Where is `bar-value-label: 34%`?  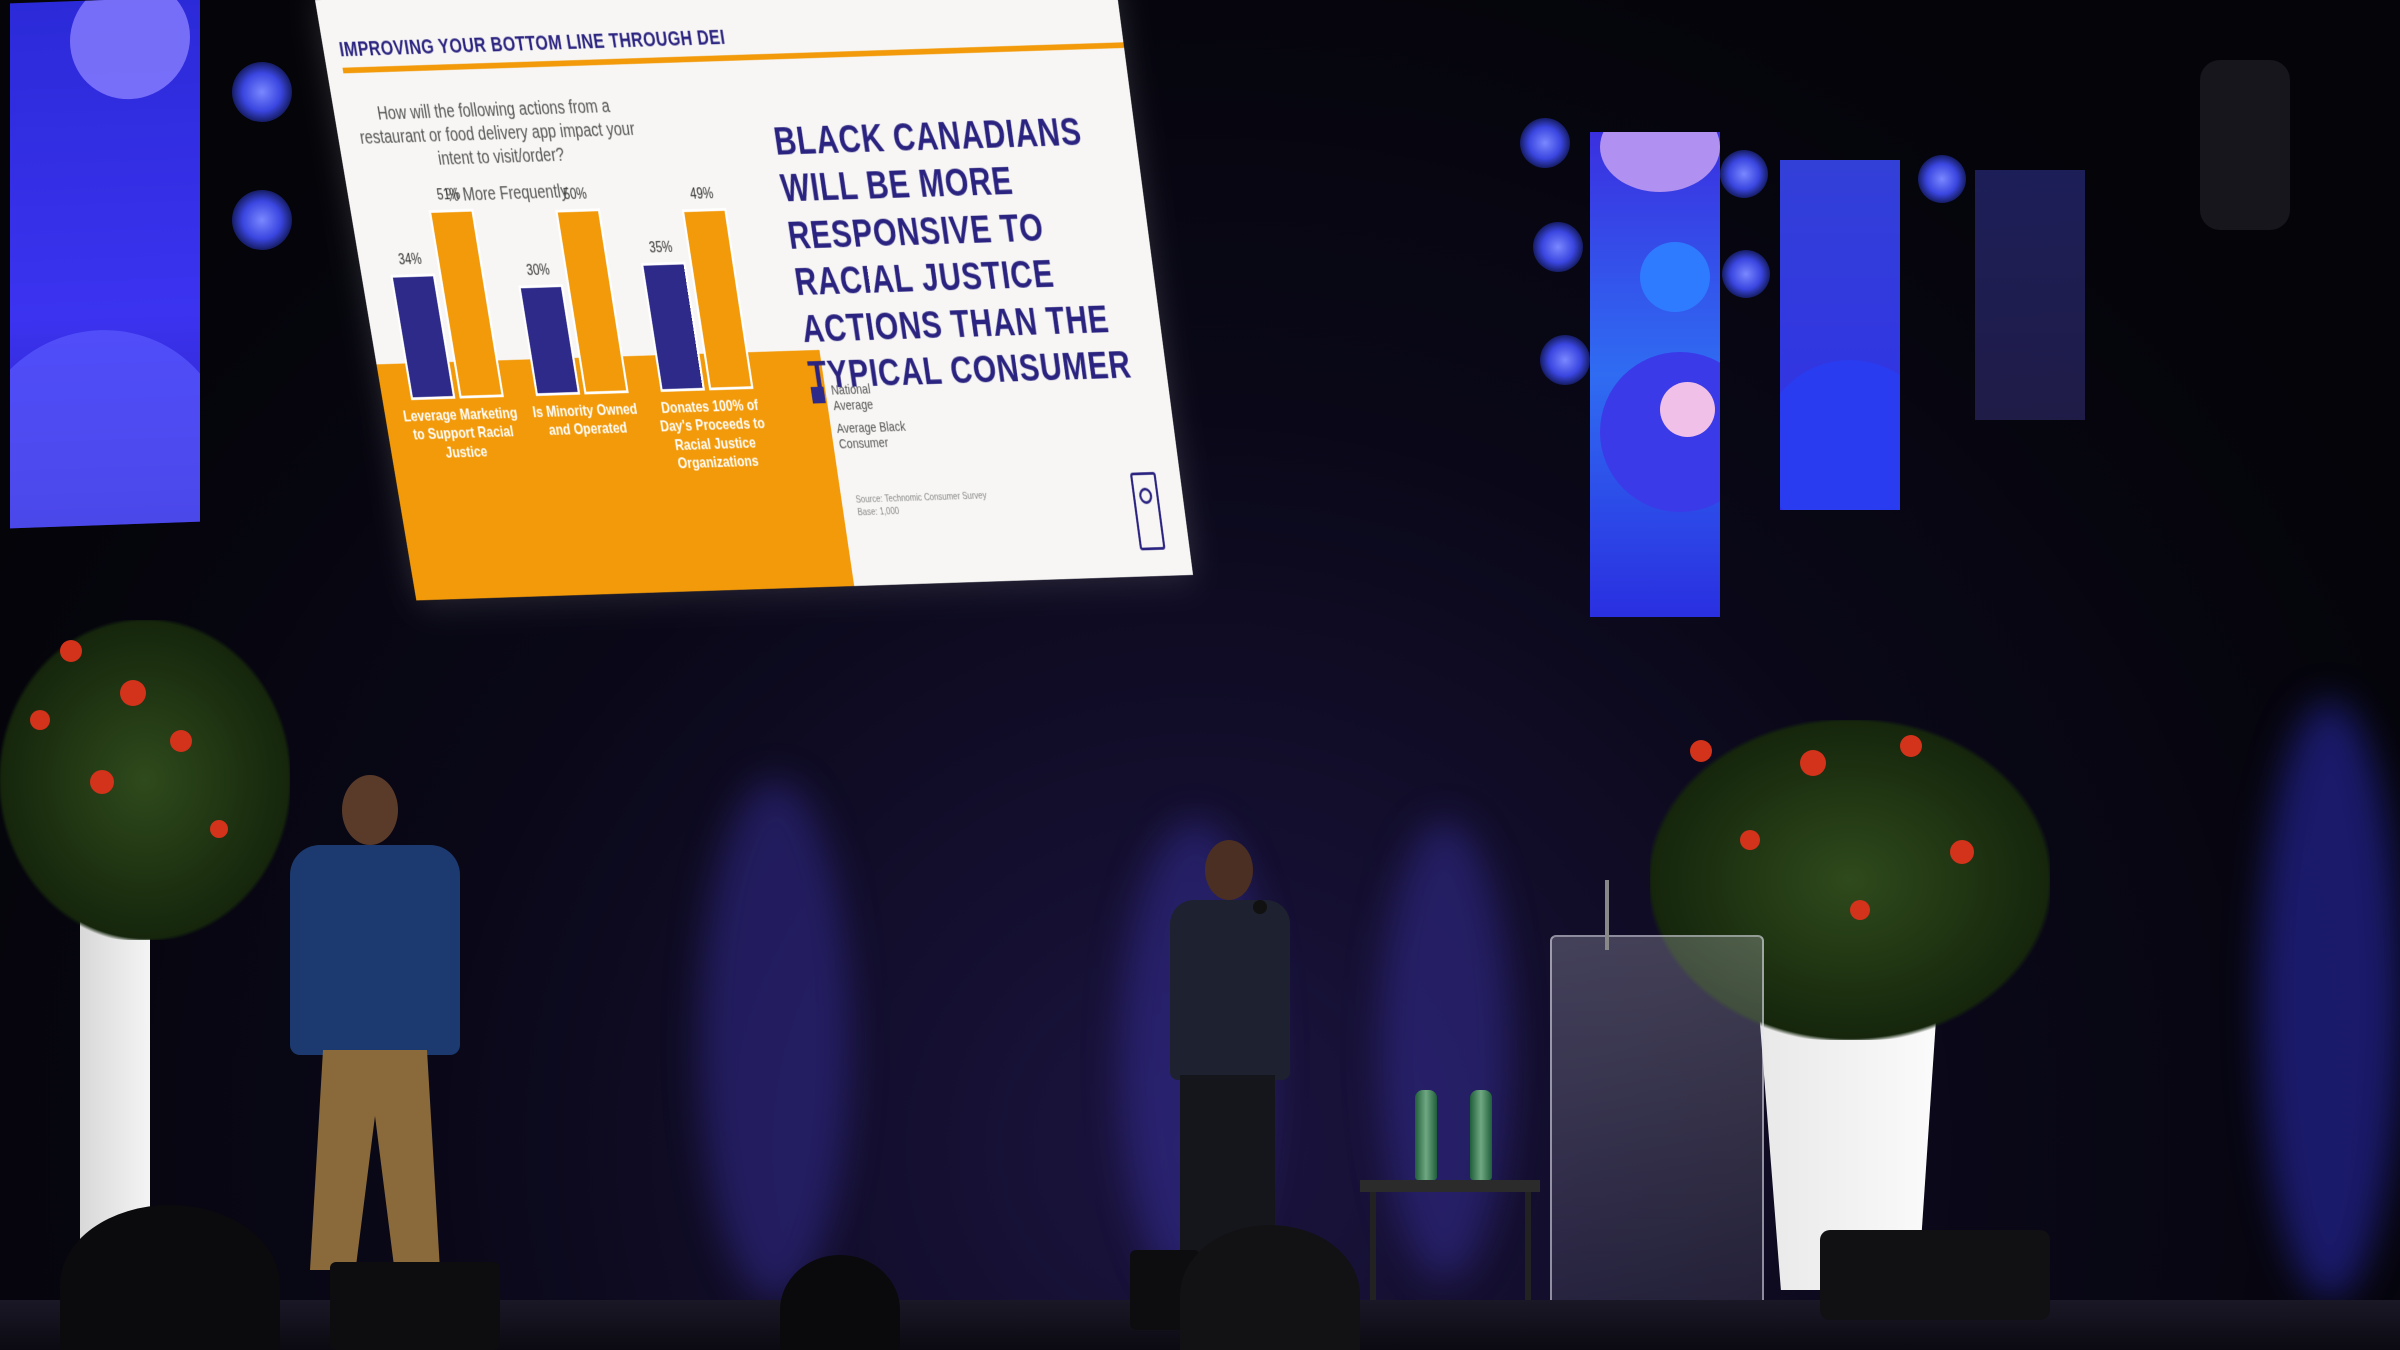
bar-value-label: 34% is located at coordinates (410, 260).